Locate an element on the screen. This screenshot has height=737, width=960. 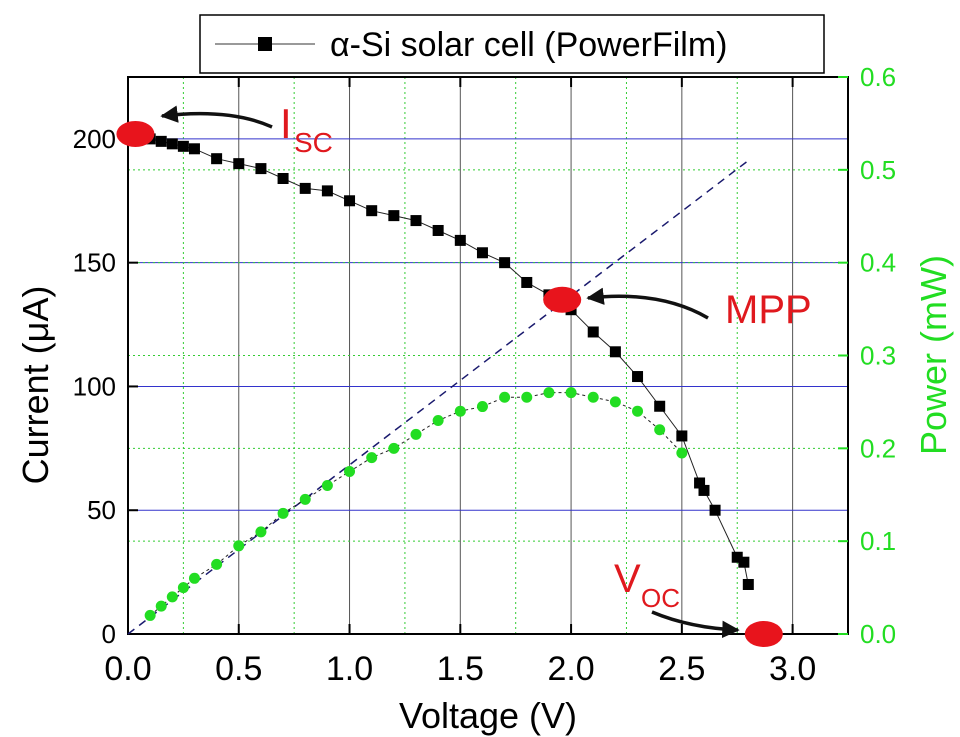
legend-marker is located at coordinates (265, 44).